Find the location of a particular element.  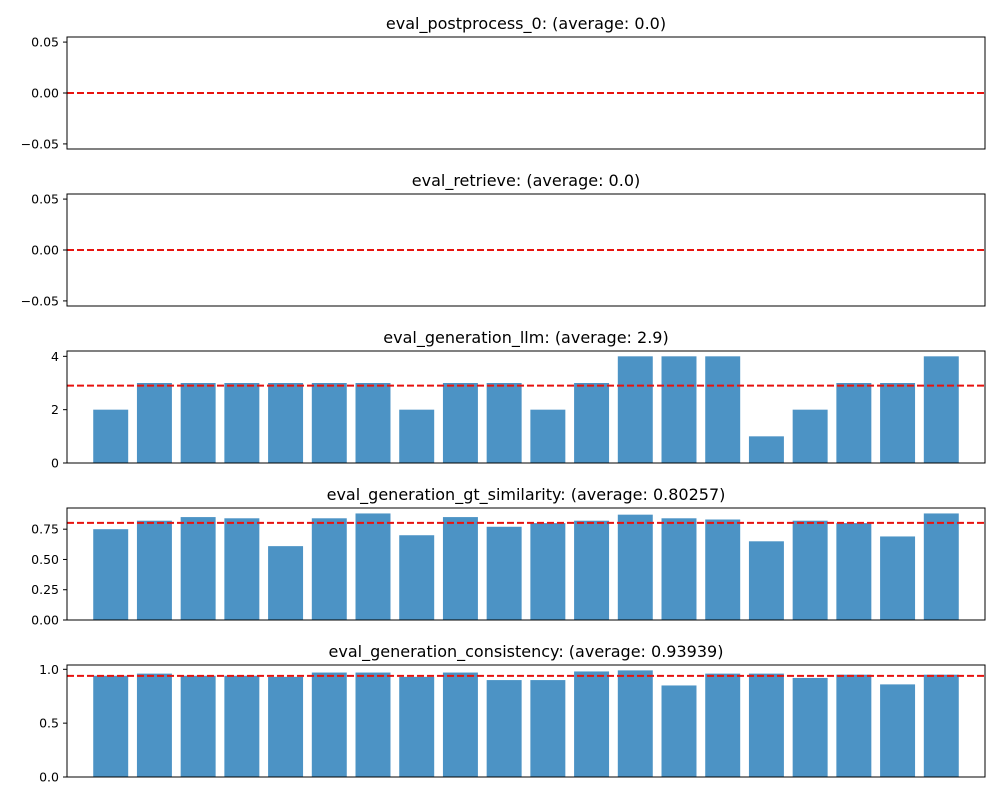

y-tick-label: 1.0 is located at coordinates (49, 669).